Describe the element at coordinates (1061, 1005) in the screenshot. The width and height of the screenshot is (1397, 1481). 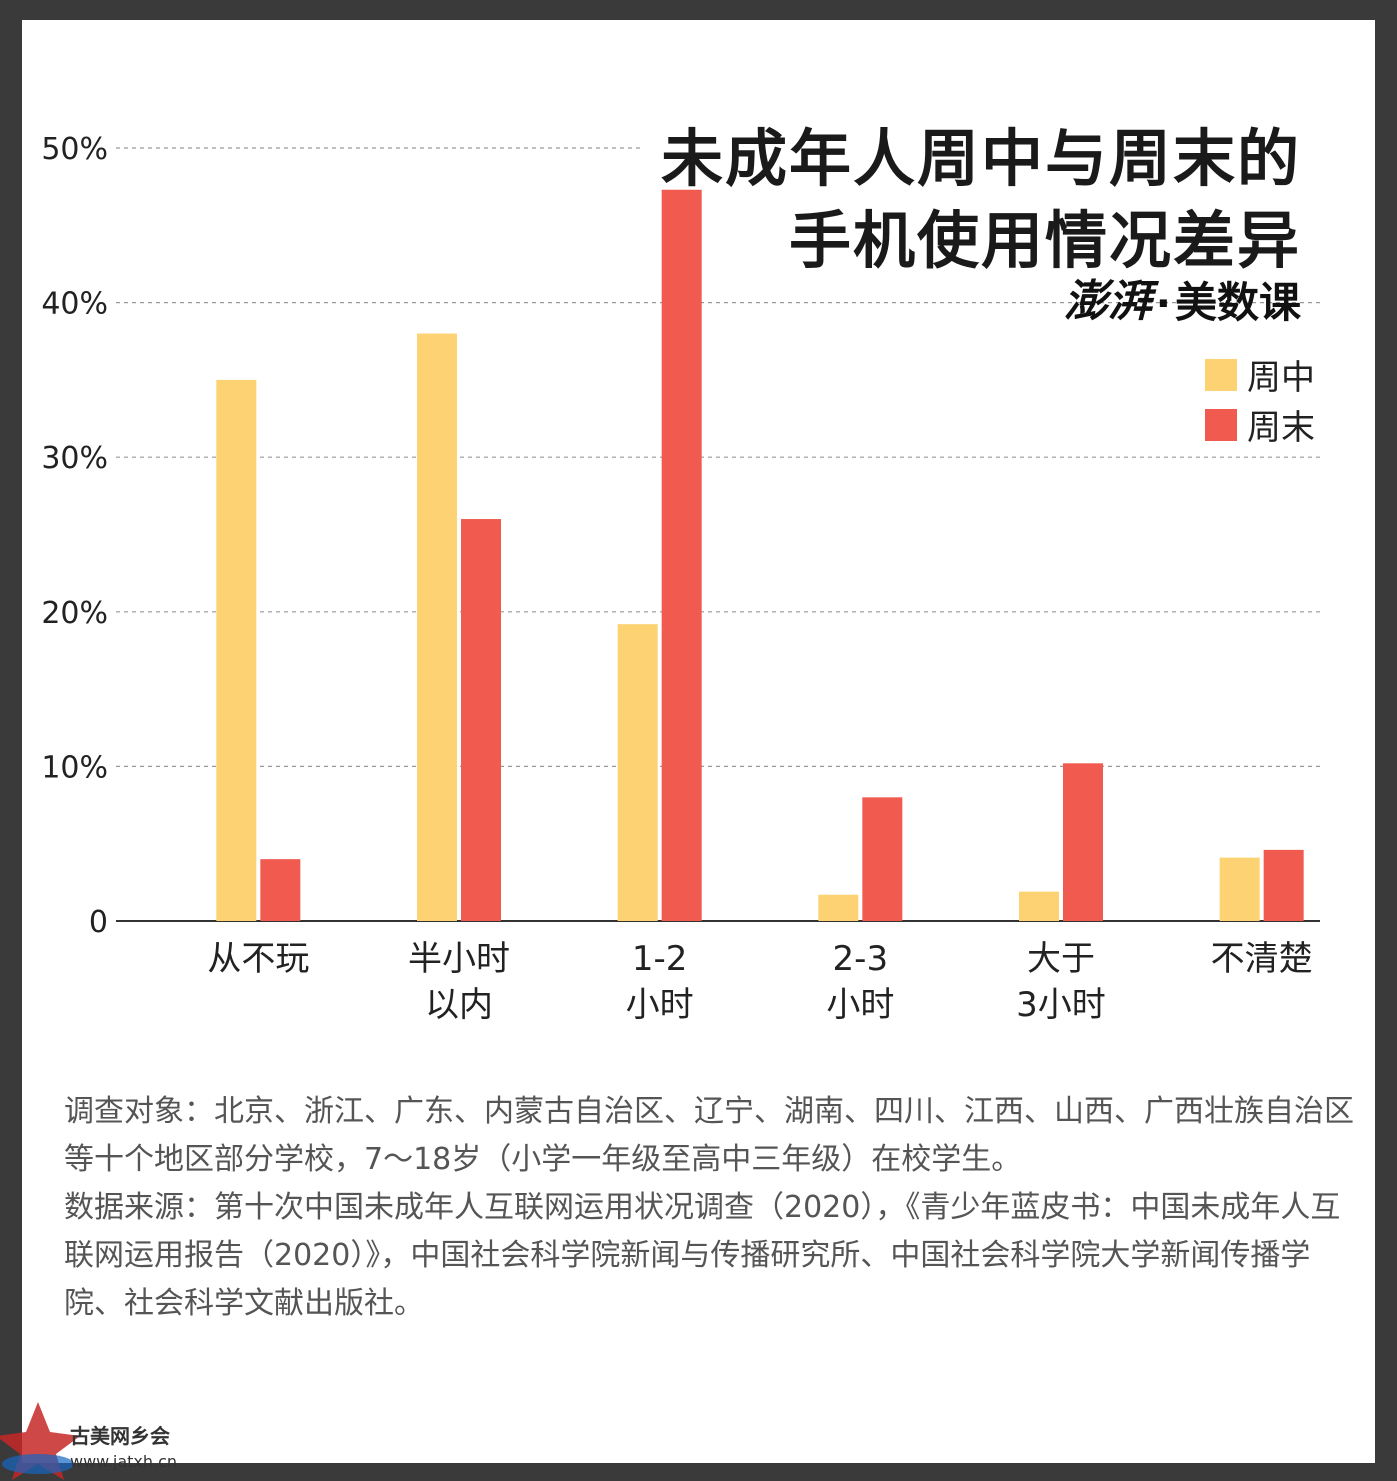
I see `x-tick-label: 3小时` at that location.